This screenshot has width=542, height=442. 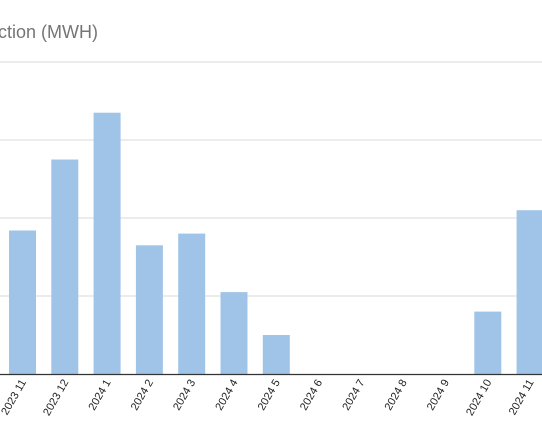 What do you see at coordinates (226, 395) in the screenshot?
I see `x-tick-label: 2024 4` at bounding box center [226, 395].